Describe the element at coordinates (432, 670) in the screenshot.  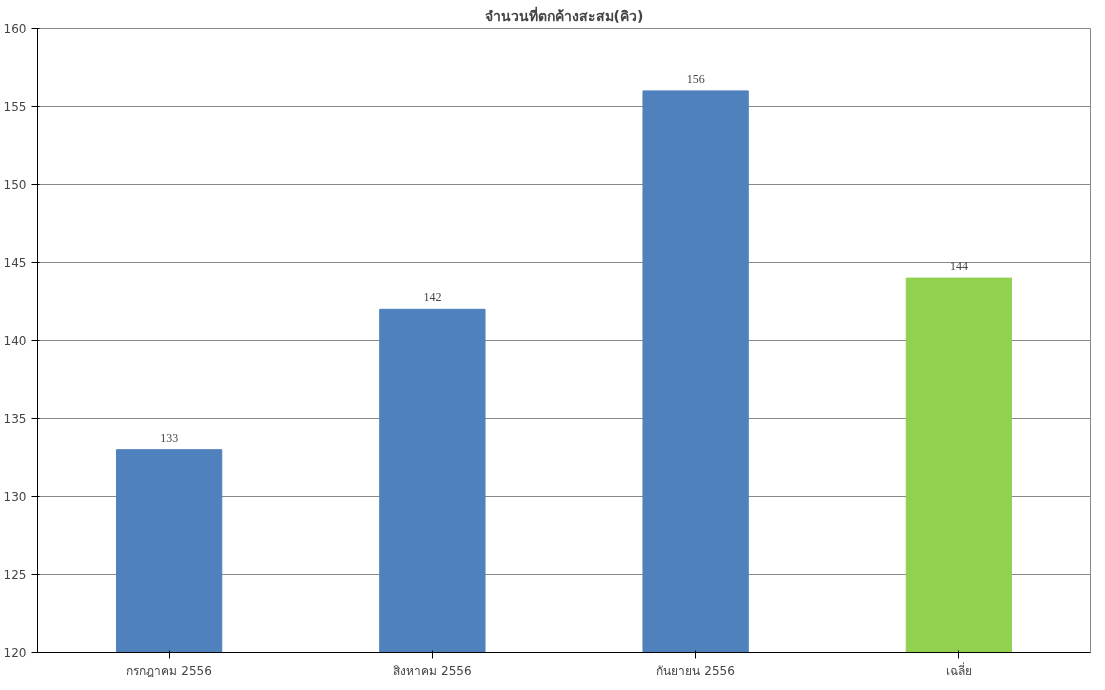
I see `x-tick-label: สิงหาคม 2556` at that location.